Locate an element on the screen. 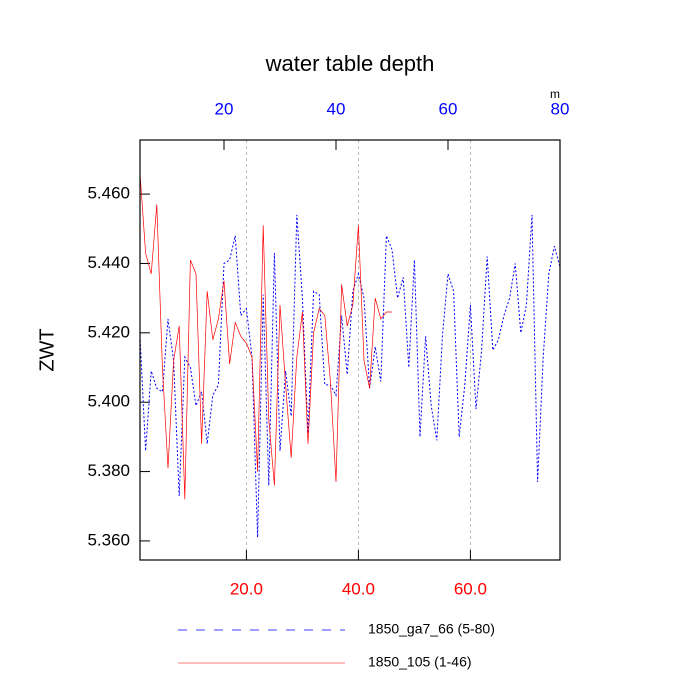 The image size is (700, 700). y-tick-label: 5.360 is located at coordinates (108, 539).